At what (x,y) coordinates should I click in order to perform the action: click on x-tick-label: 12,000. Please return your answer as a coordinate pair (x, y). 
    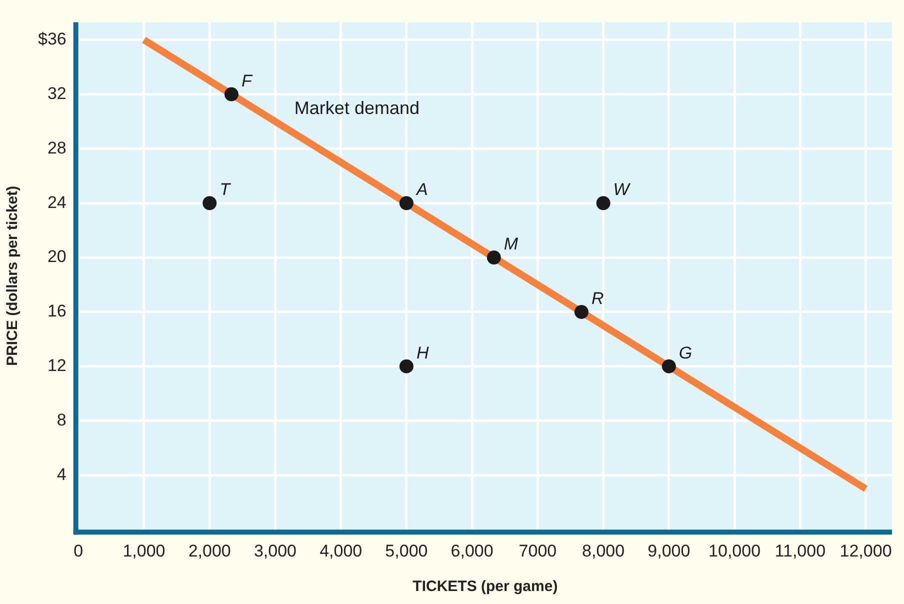
    Looking at the image, I should click on (866, 550).